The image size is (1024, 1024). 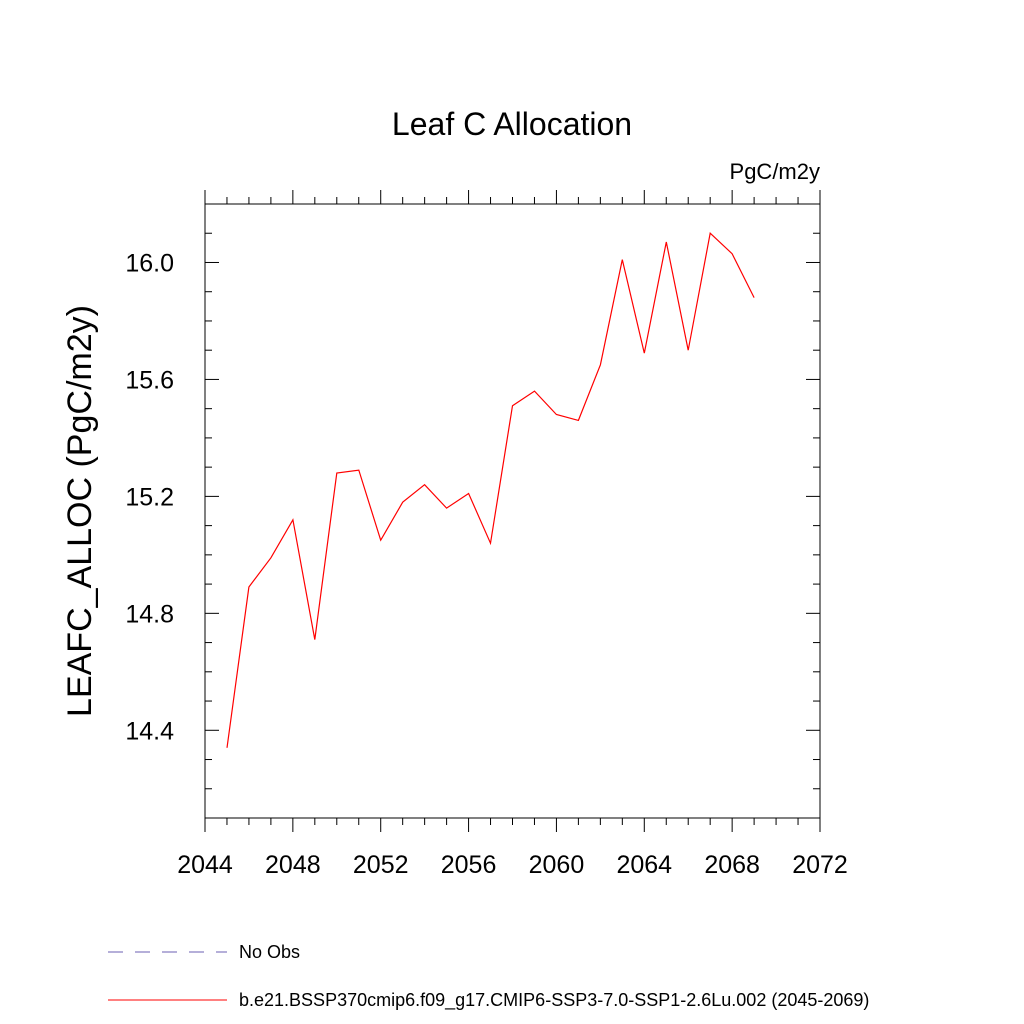 What do you see at coordinates (820, 865) in the screenshot?
I see `x-tick-label: 2072` at bounding box center [820, 865].